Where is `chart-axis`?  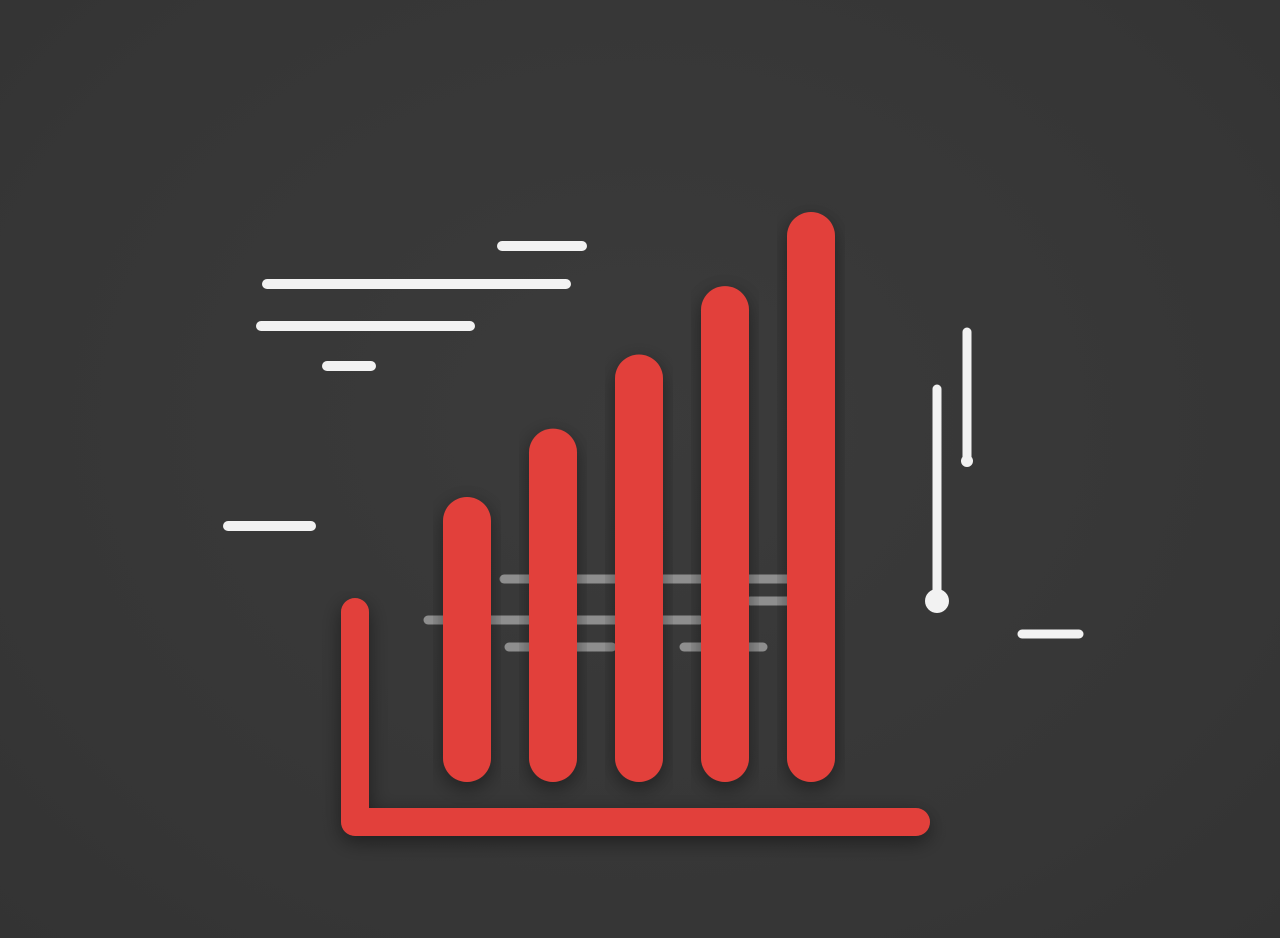 chart-axis is located at coordinates (635, 717).